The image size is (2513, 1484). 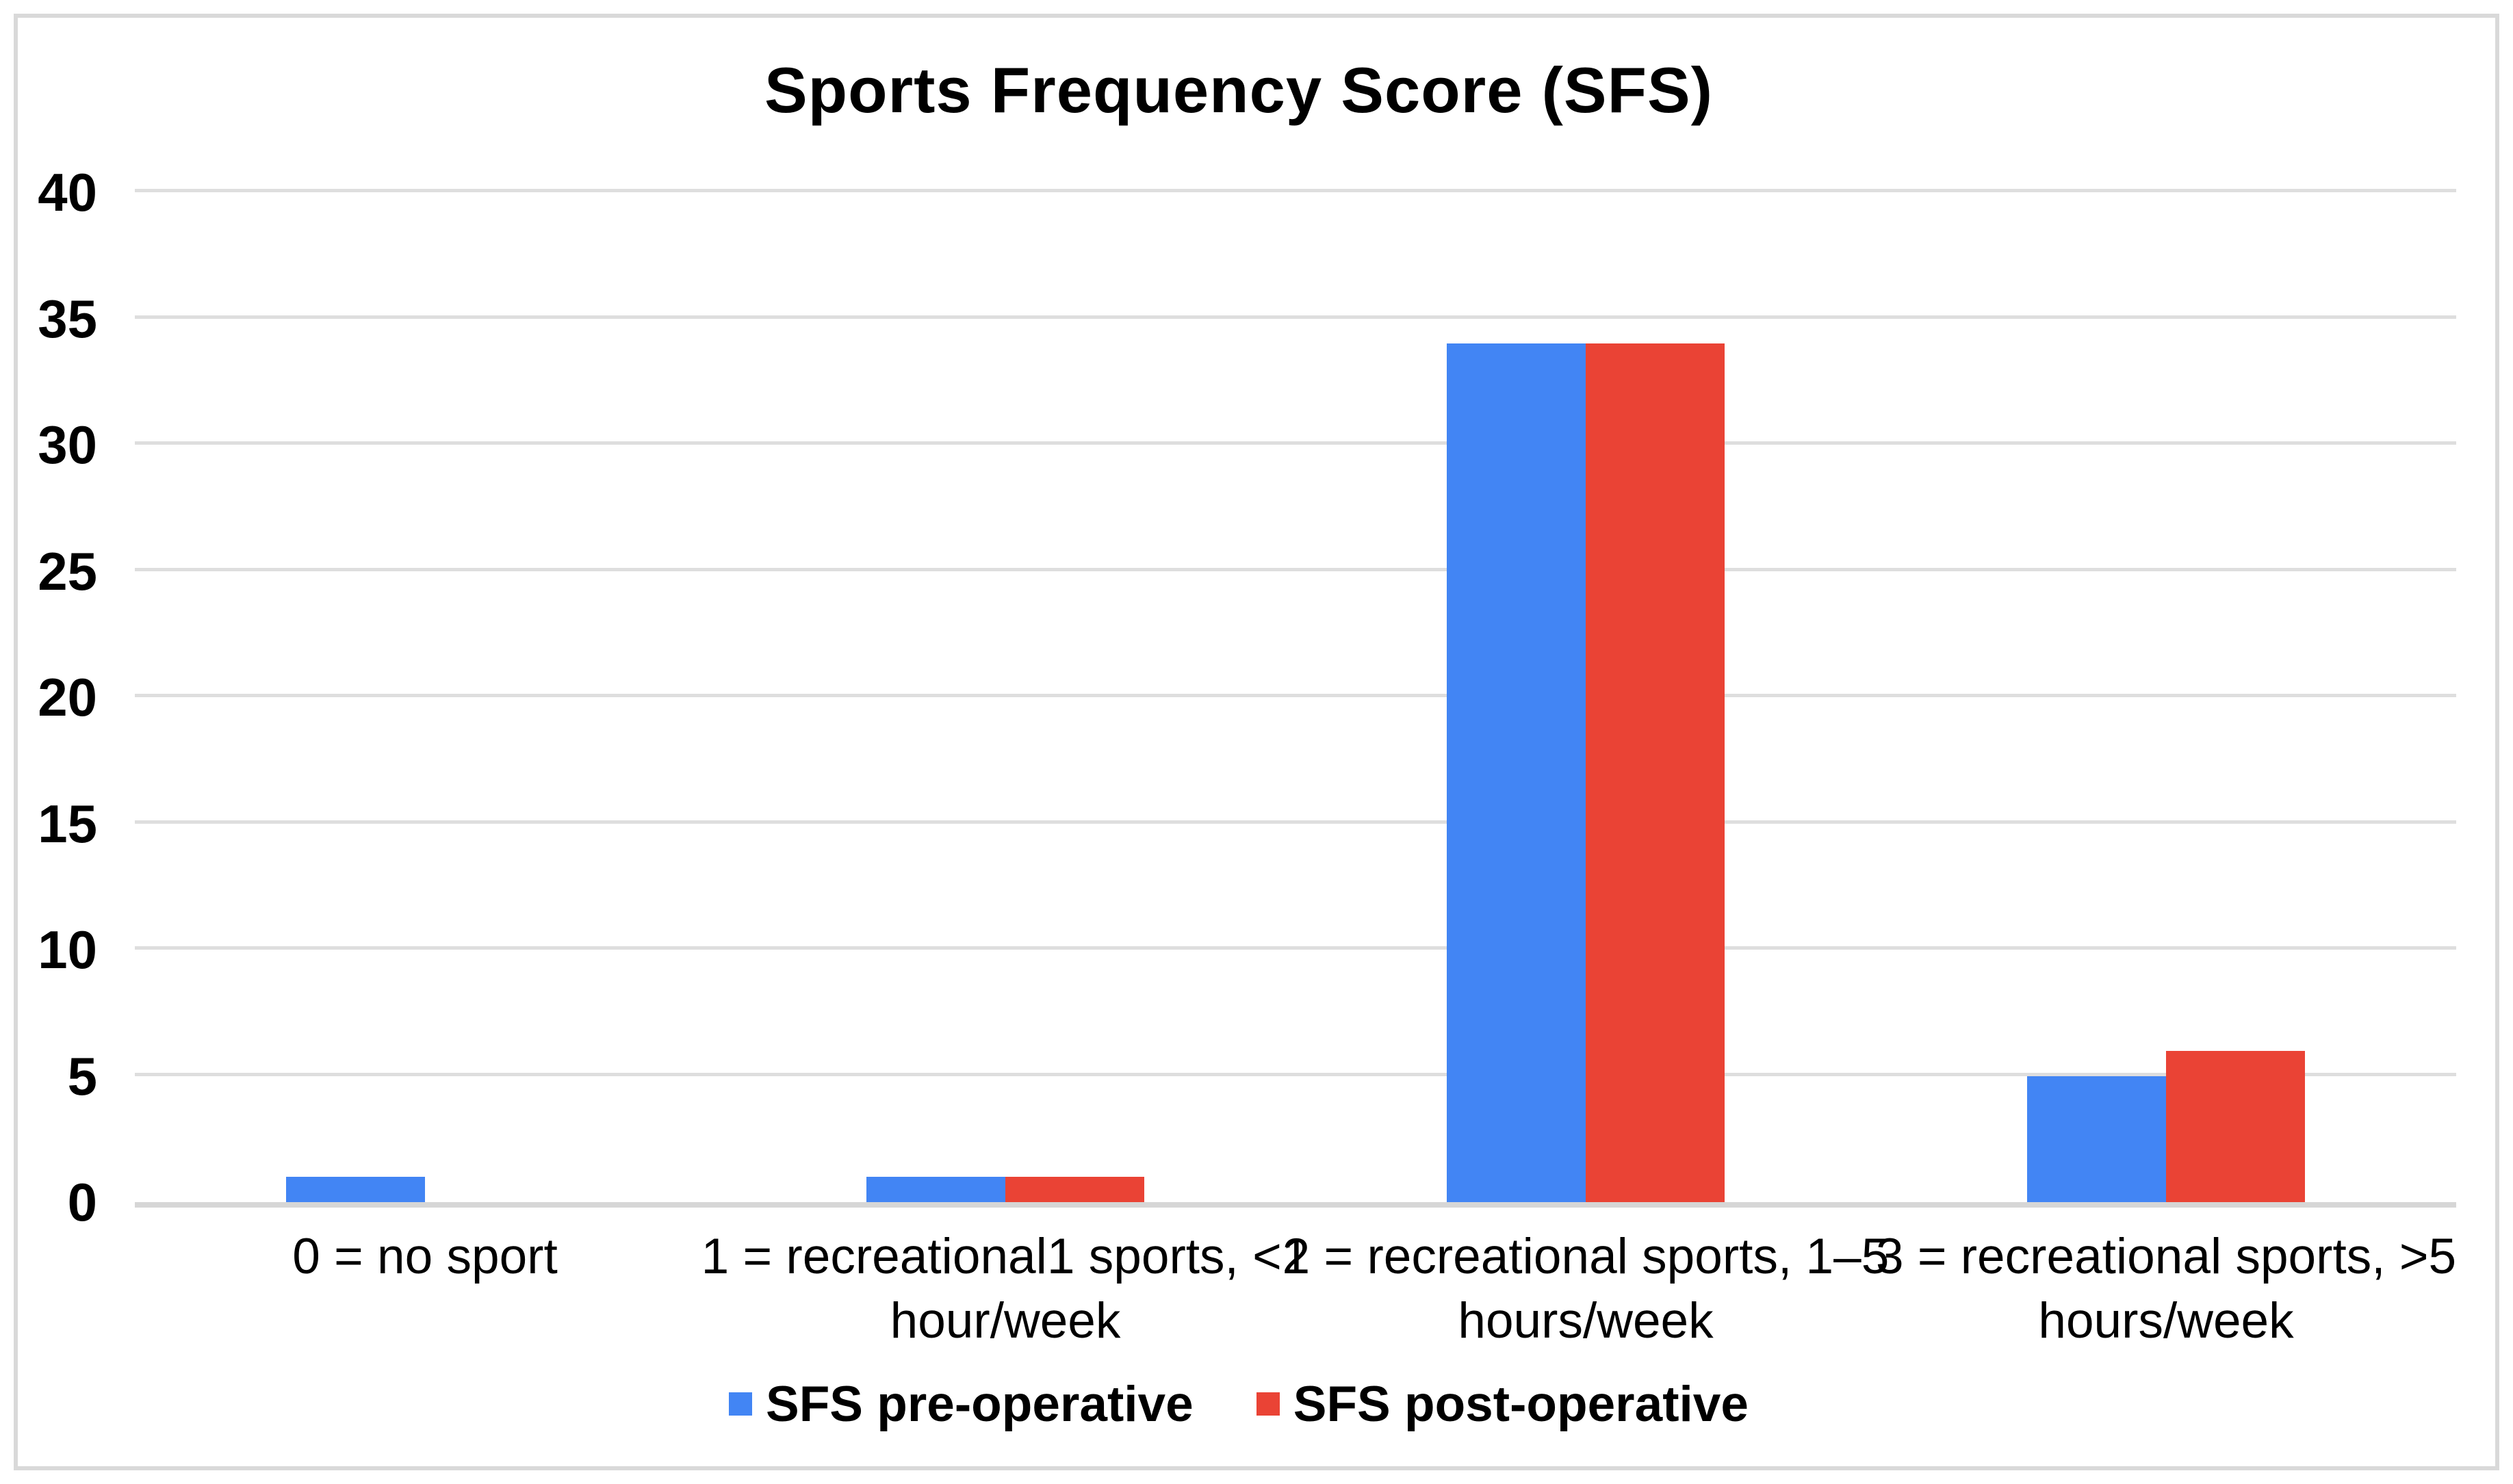 What do you see at coordinates (1268, 1404) in the screenshot?
I see `legend-swatch-sfs-post-operative` at bounding box center [1268, 1404].